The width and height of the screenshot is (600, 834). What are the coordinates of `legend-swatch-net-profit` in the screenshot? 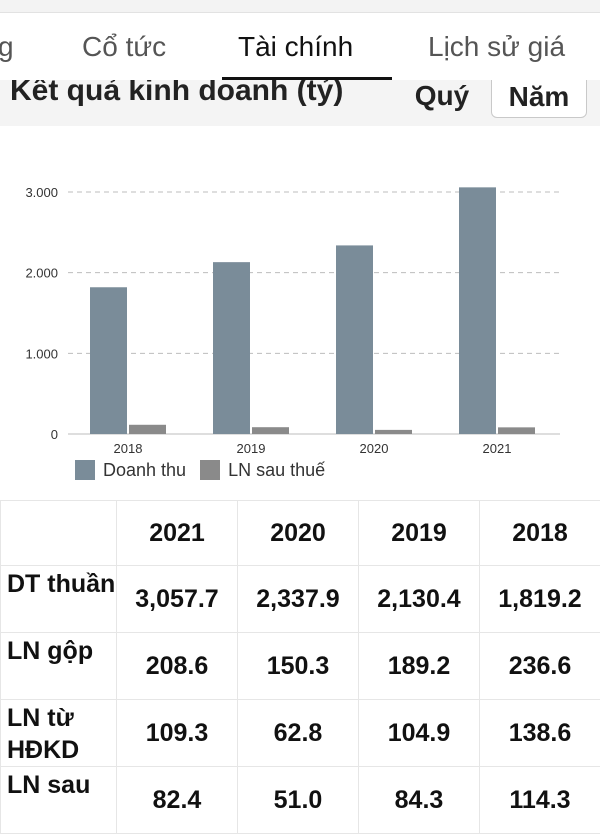 It's located at (210, 470).